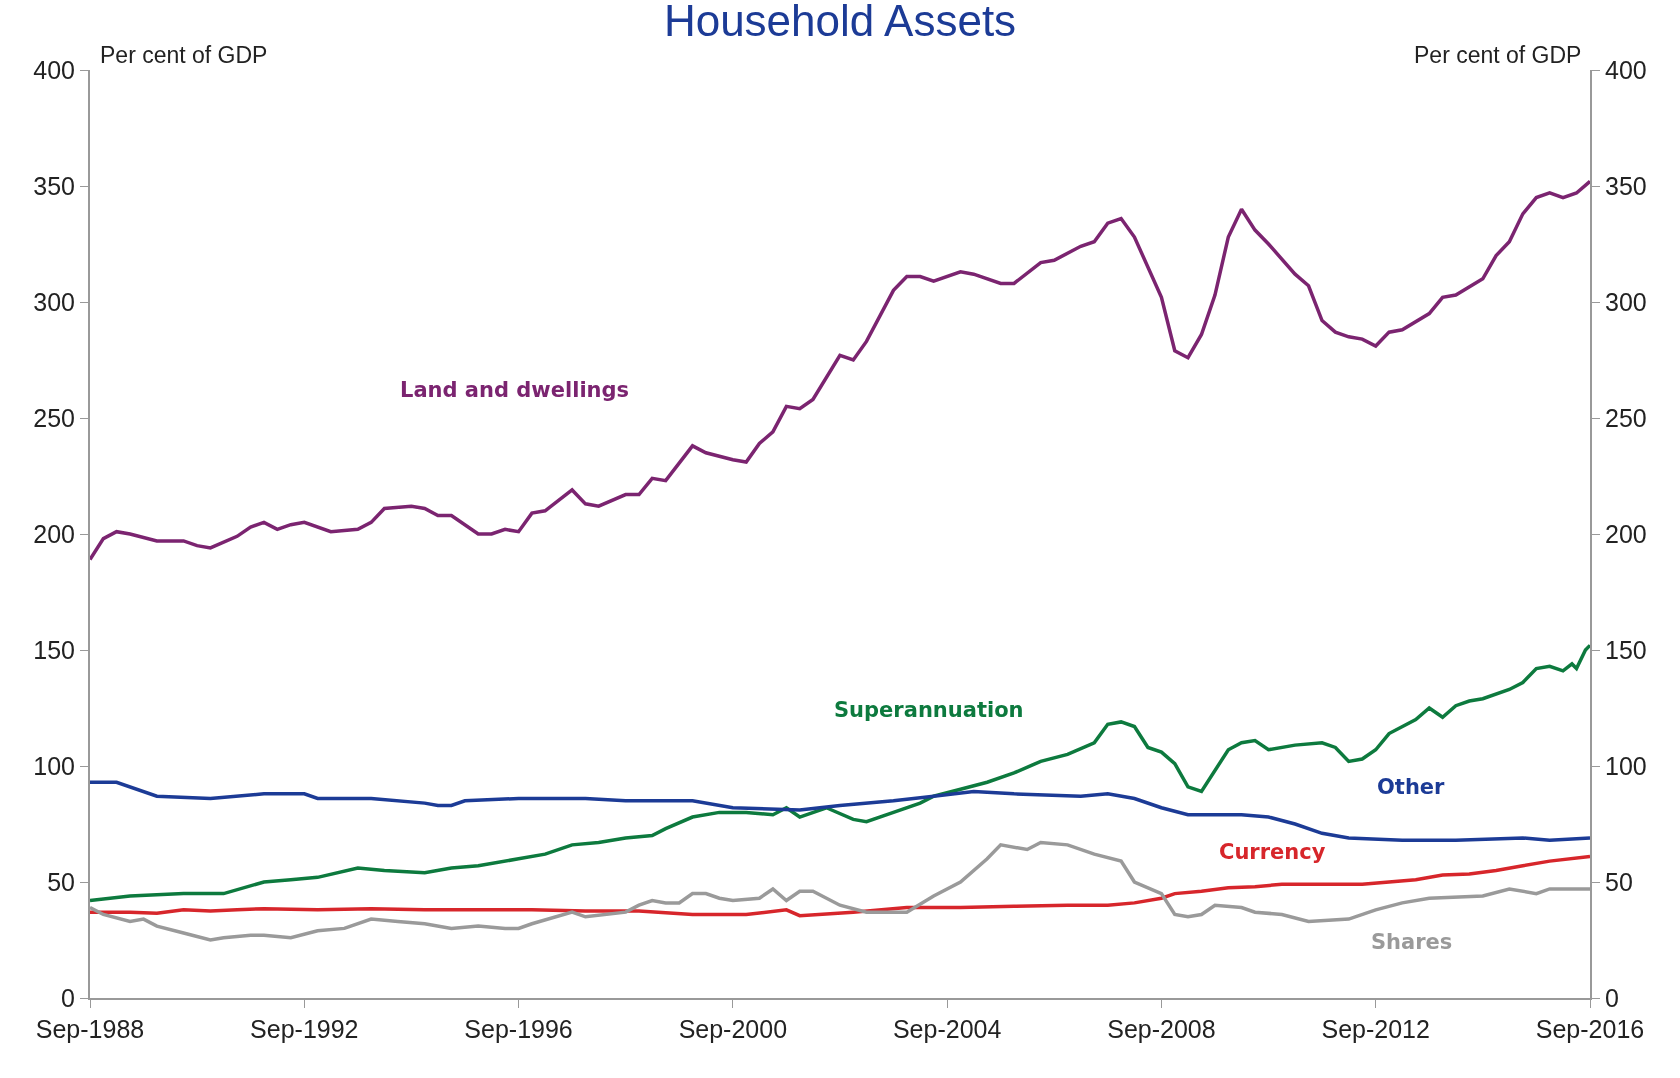 This screenshot has height=1078, width=1680. I want to click on y2-tick-label: 50, so click(1619, 881).